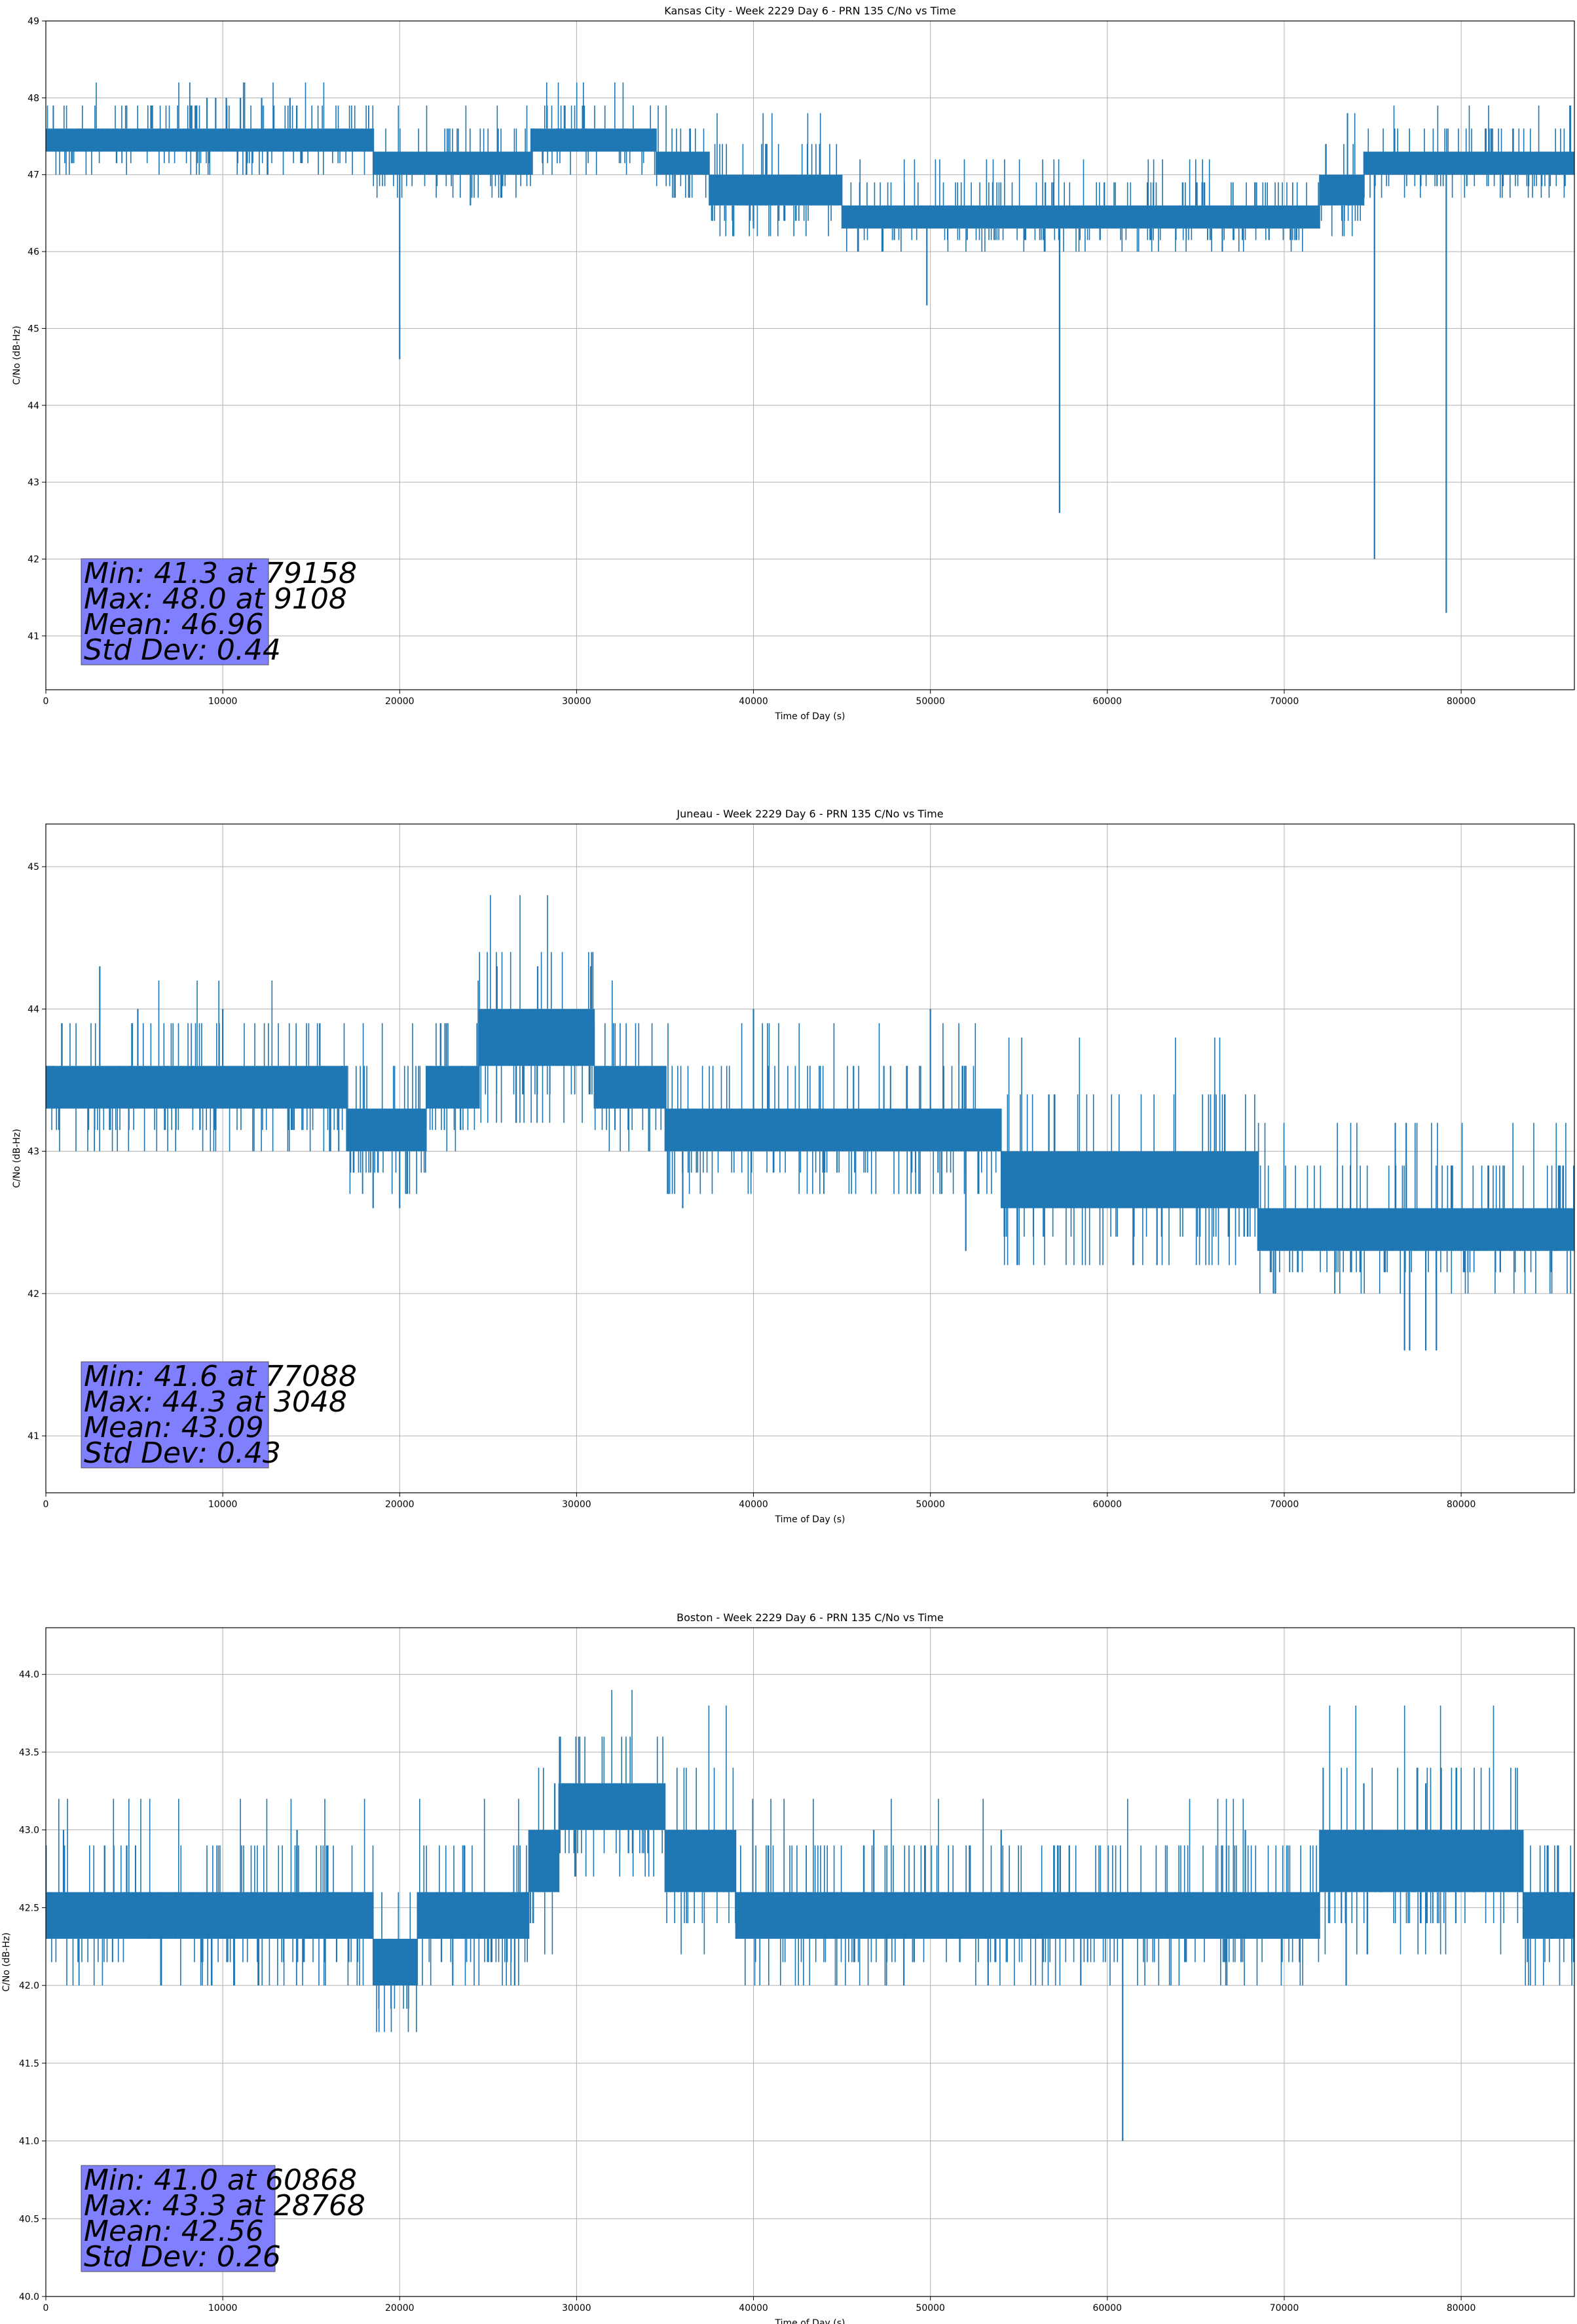  I want to click on y-tick-label: 42.0, so click(29, 1986).